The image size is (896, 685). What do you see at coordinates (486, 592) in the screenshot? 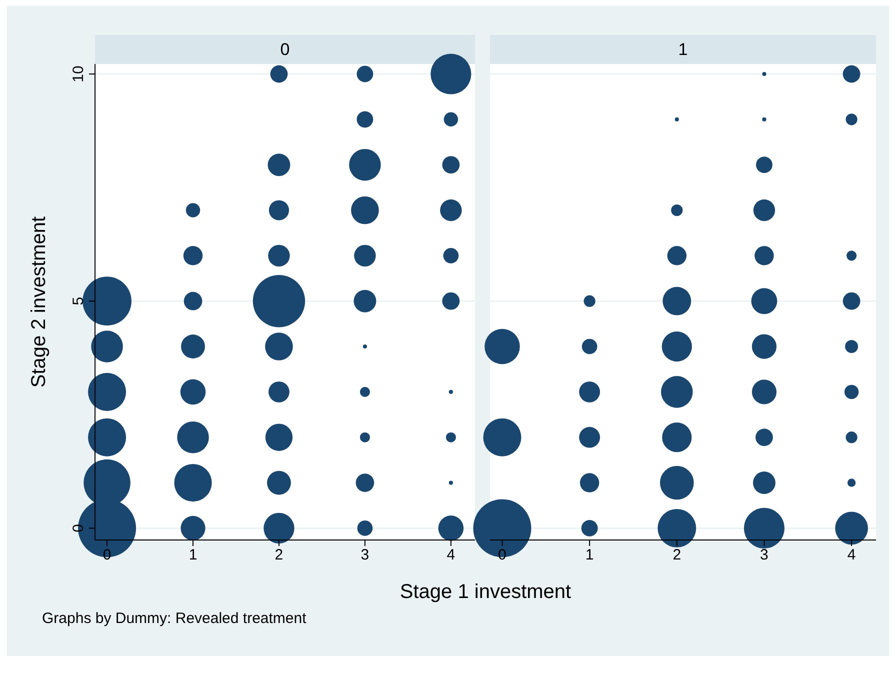
I see `x-axis-title: Stage 1 investment` at bounding box center [486, 592].